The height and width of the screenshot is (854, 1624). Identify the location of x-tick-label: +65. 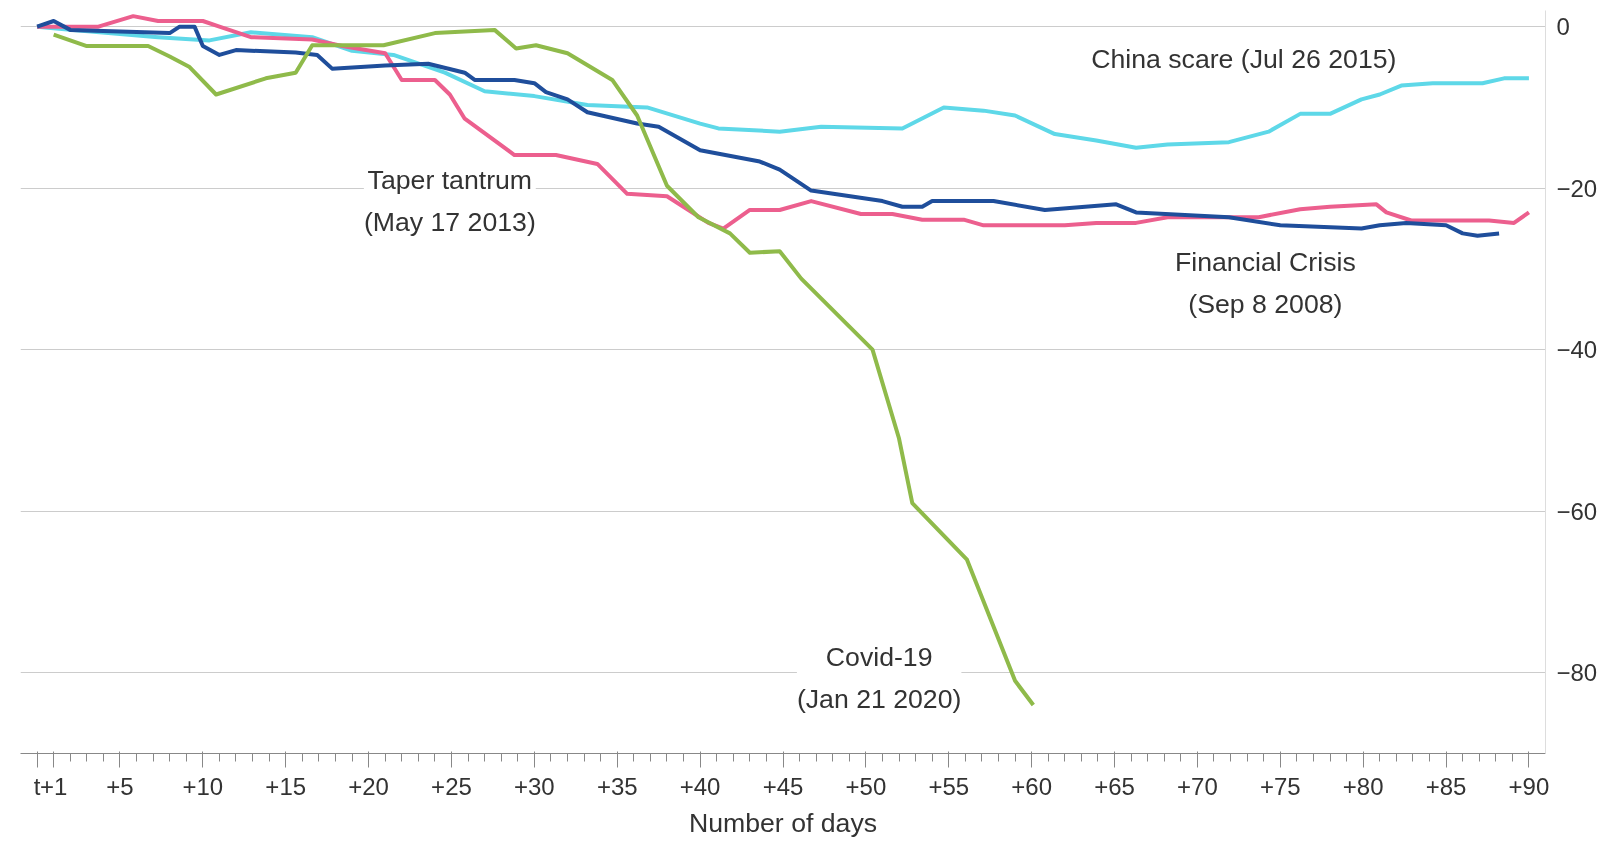
(1114, 786).